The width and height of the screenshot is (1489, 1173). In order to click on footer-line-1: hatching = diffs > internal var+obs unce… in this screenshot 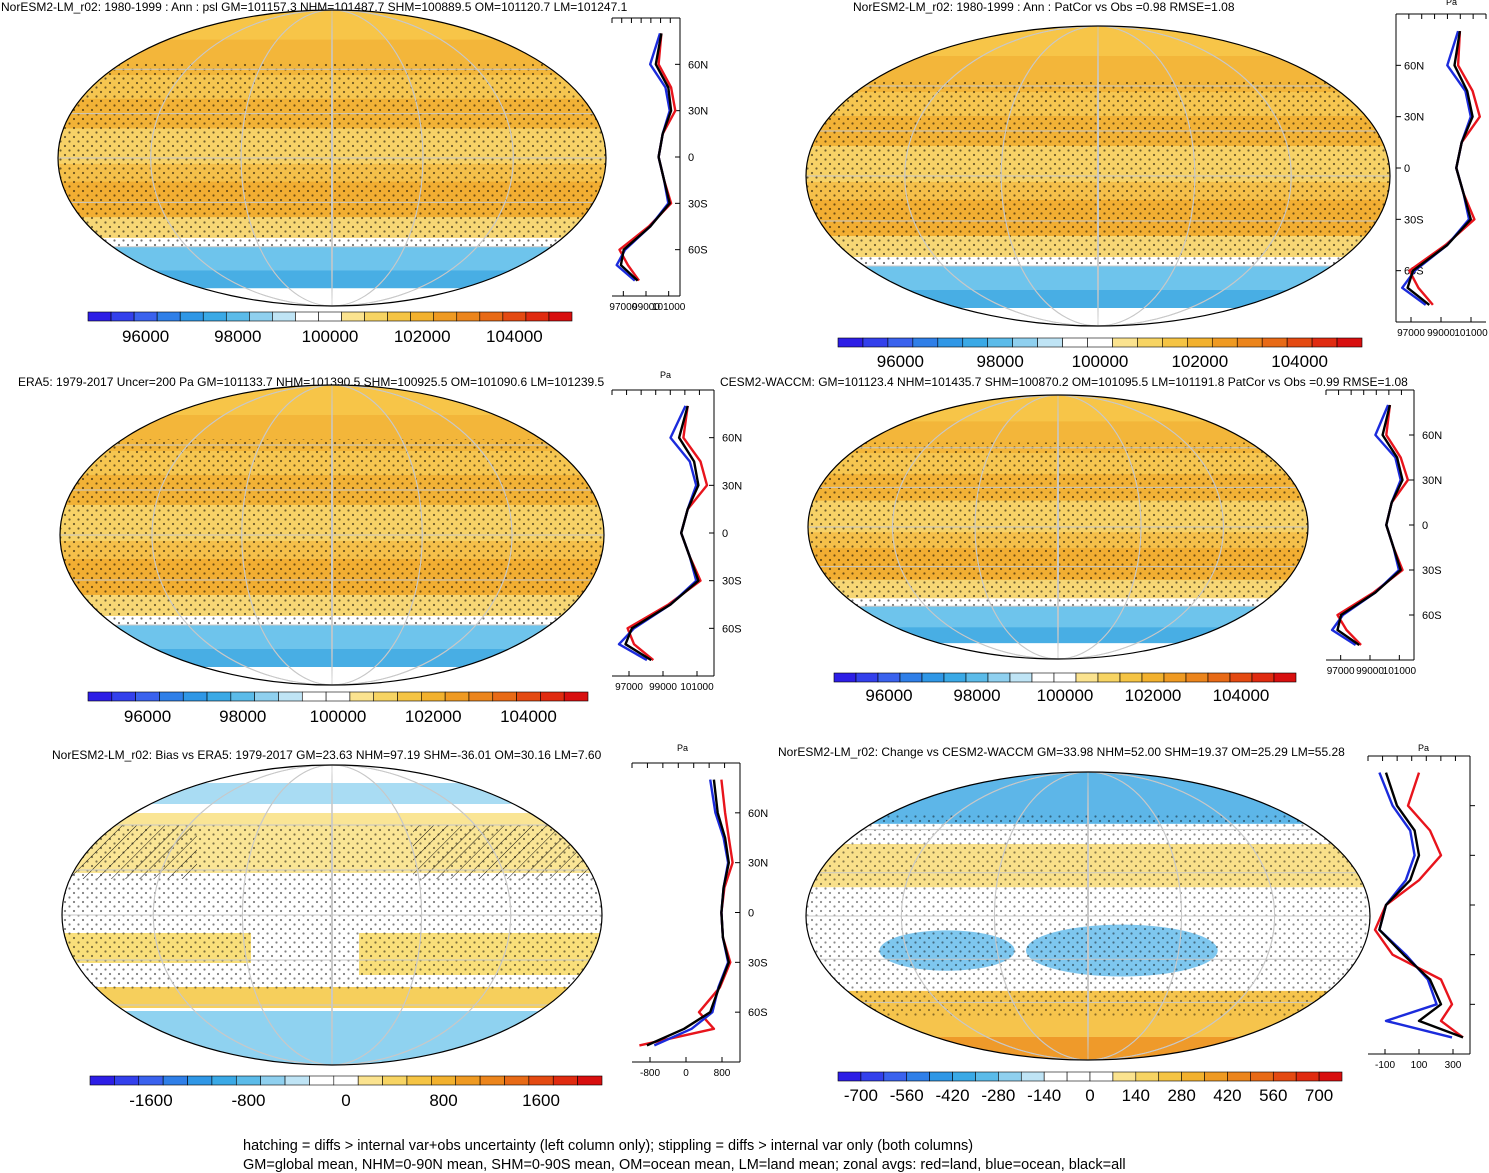, I will do `click(608, 1146)`.